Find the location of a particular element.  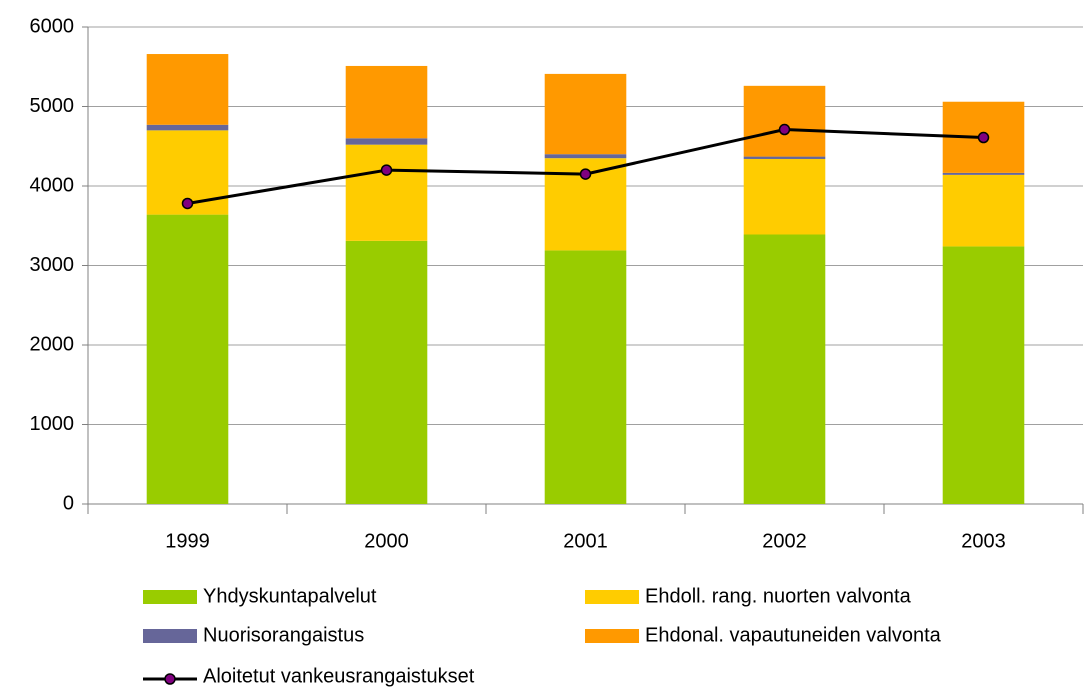

legend-label: Yhdyskuntapalvelut is located at coordinates (290, 596).